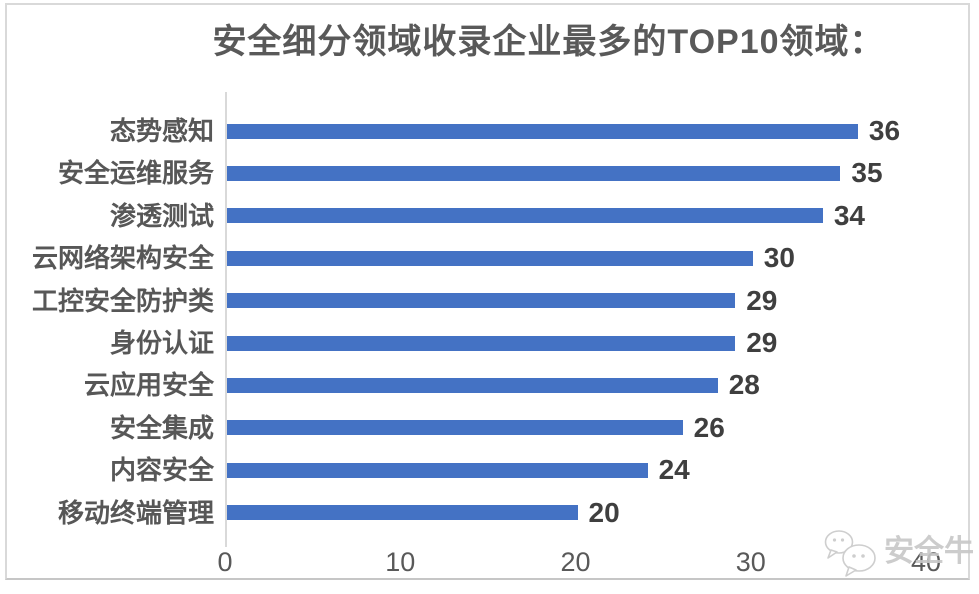  I want to click on x-tick-label: 30, so click(750, 562).